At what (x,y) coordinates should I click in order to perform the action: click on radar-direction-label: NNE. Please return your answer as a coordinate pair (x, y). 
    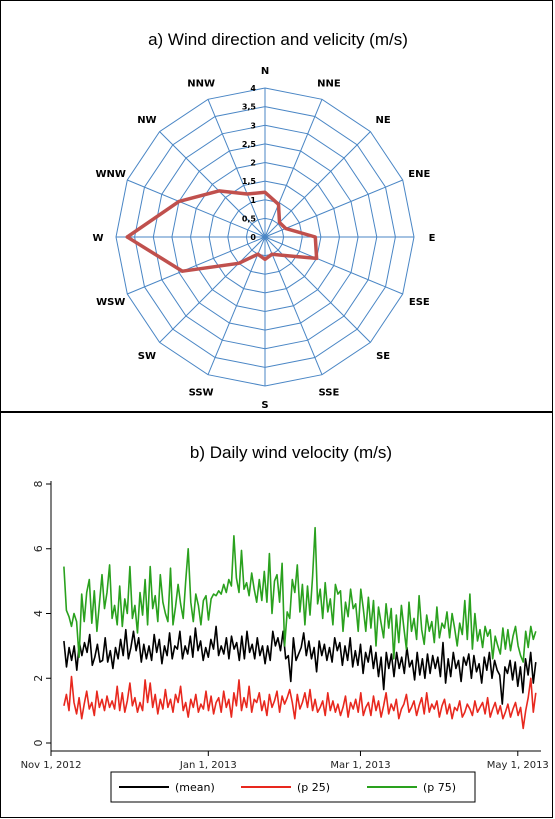
    Looking at the image, I should click on (329, 84).